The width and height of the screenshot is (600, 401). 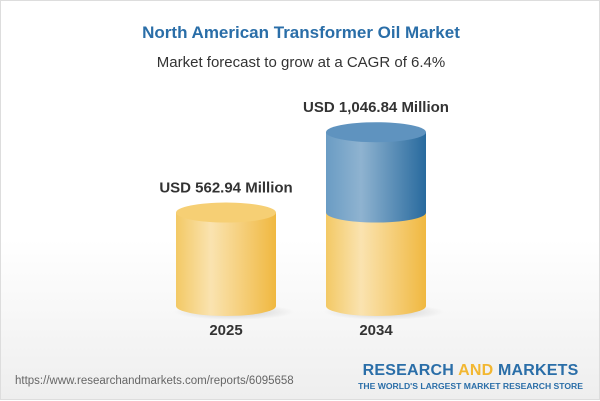 What do you see at coordinates (376, 177) in the screenshot?
I see `cylinder-growth-segment` at bounding box center [376, 177].